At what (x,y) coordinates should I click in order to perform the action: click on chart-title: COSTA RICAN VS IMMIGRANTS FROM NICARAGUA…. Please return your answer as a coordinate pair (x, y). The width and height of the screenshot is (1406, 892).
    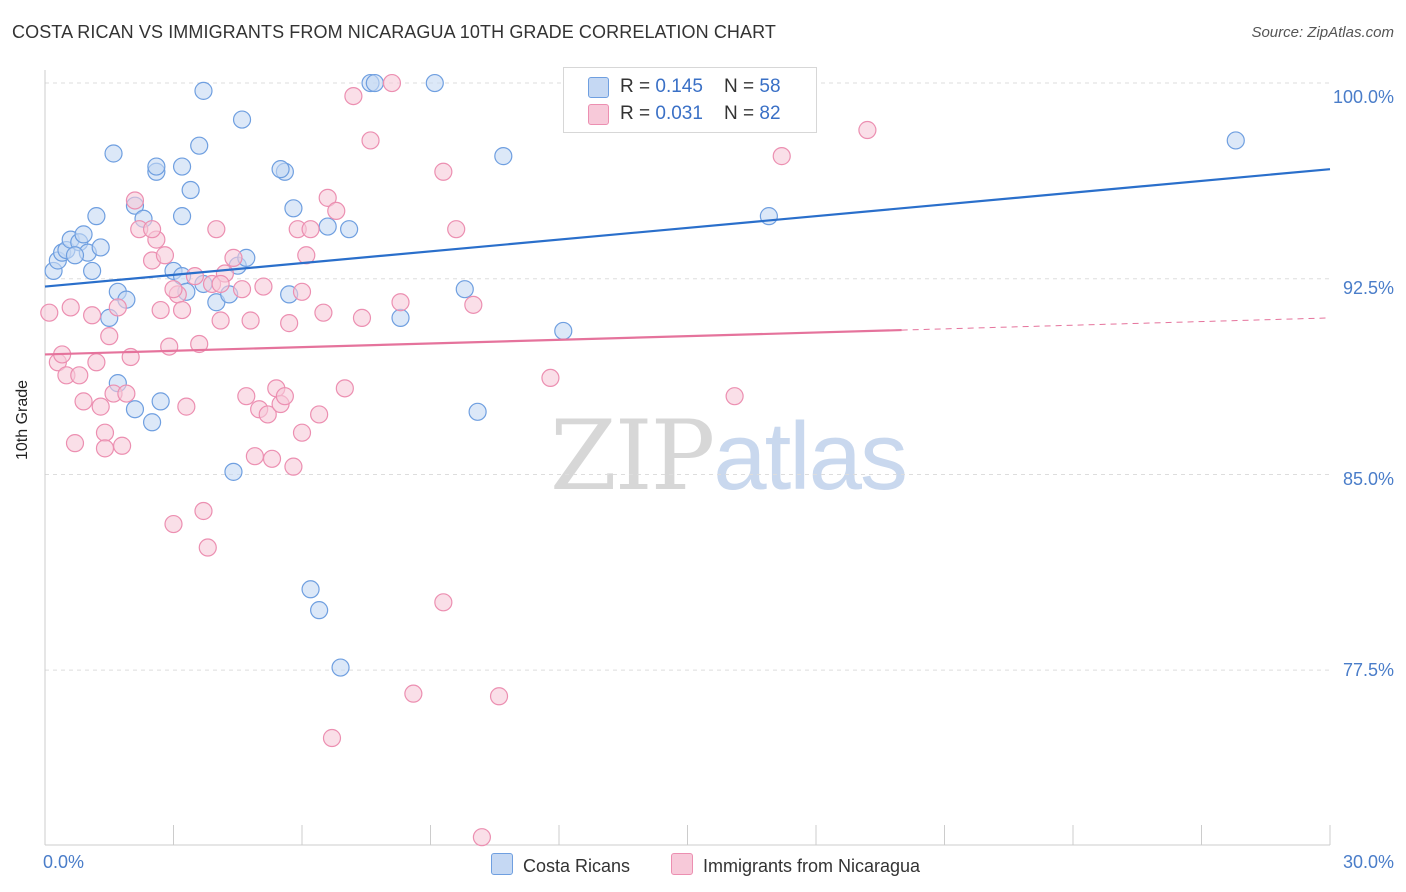
    Looking at the image, I should click on (394, 32).